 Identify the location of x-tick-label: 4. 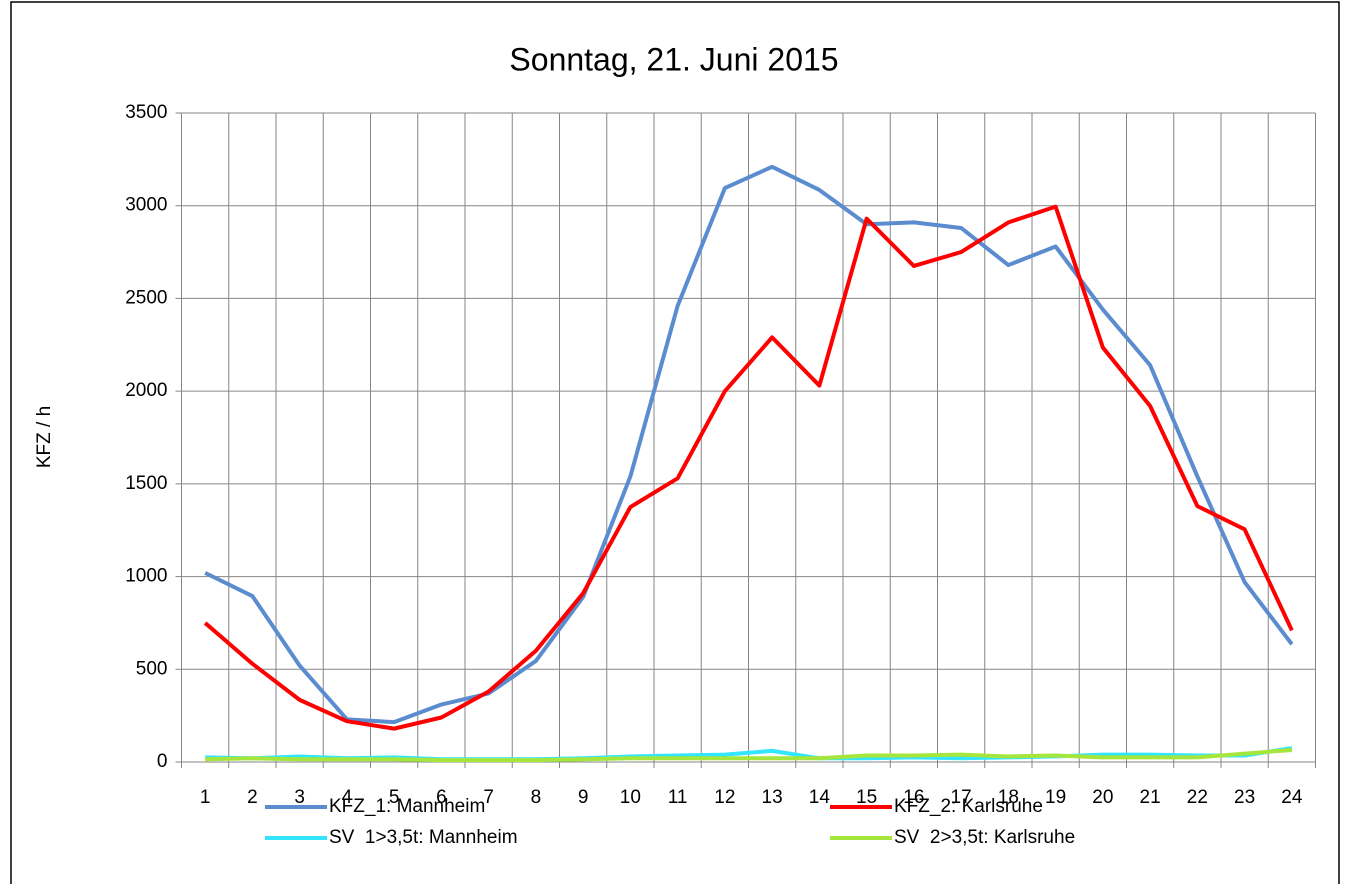
(347, 797).